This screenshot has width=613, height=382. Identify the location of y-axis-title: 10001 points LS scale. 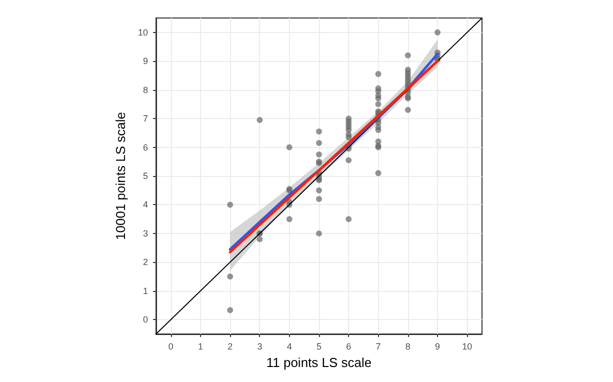
(120, 176).